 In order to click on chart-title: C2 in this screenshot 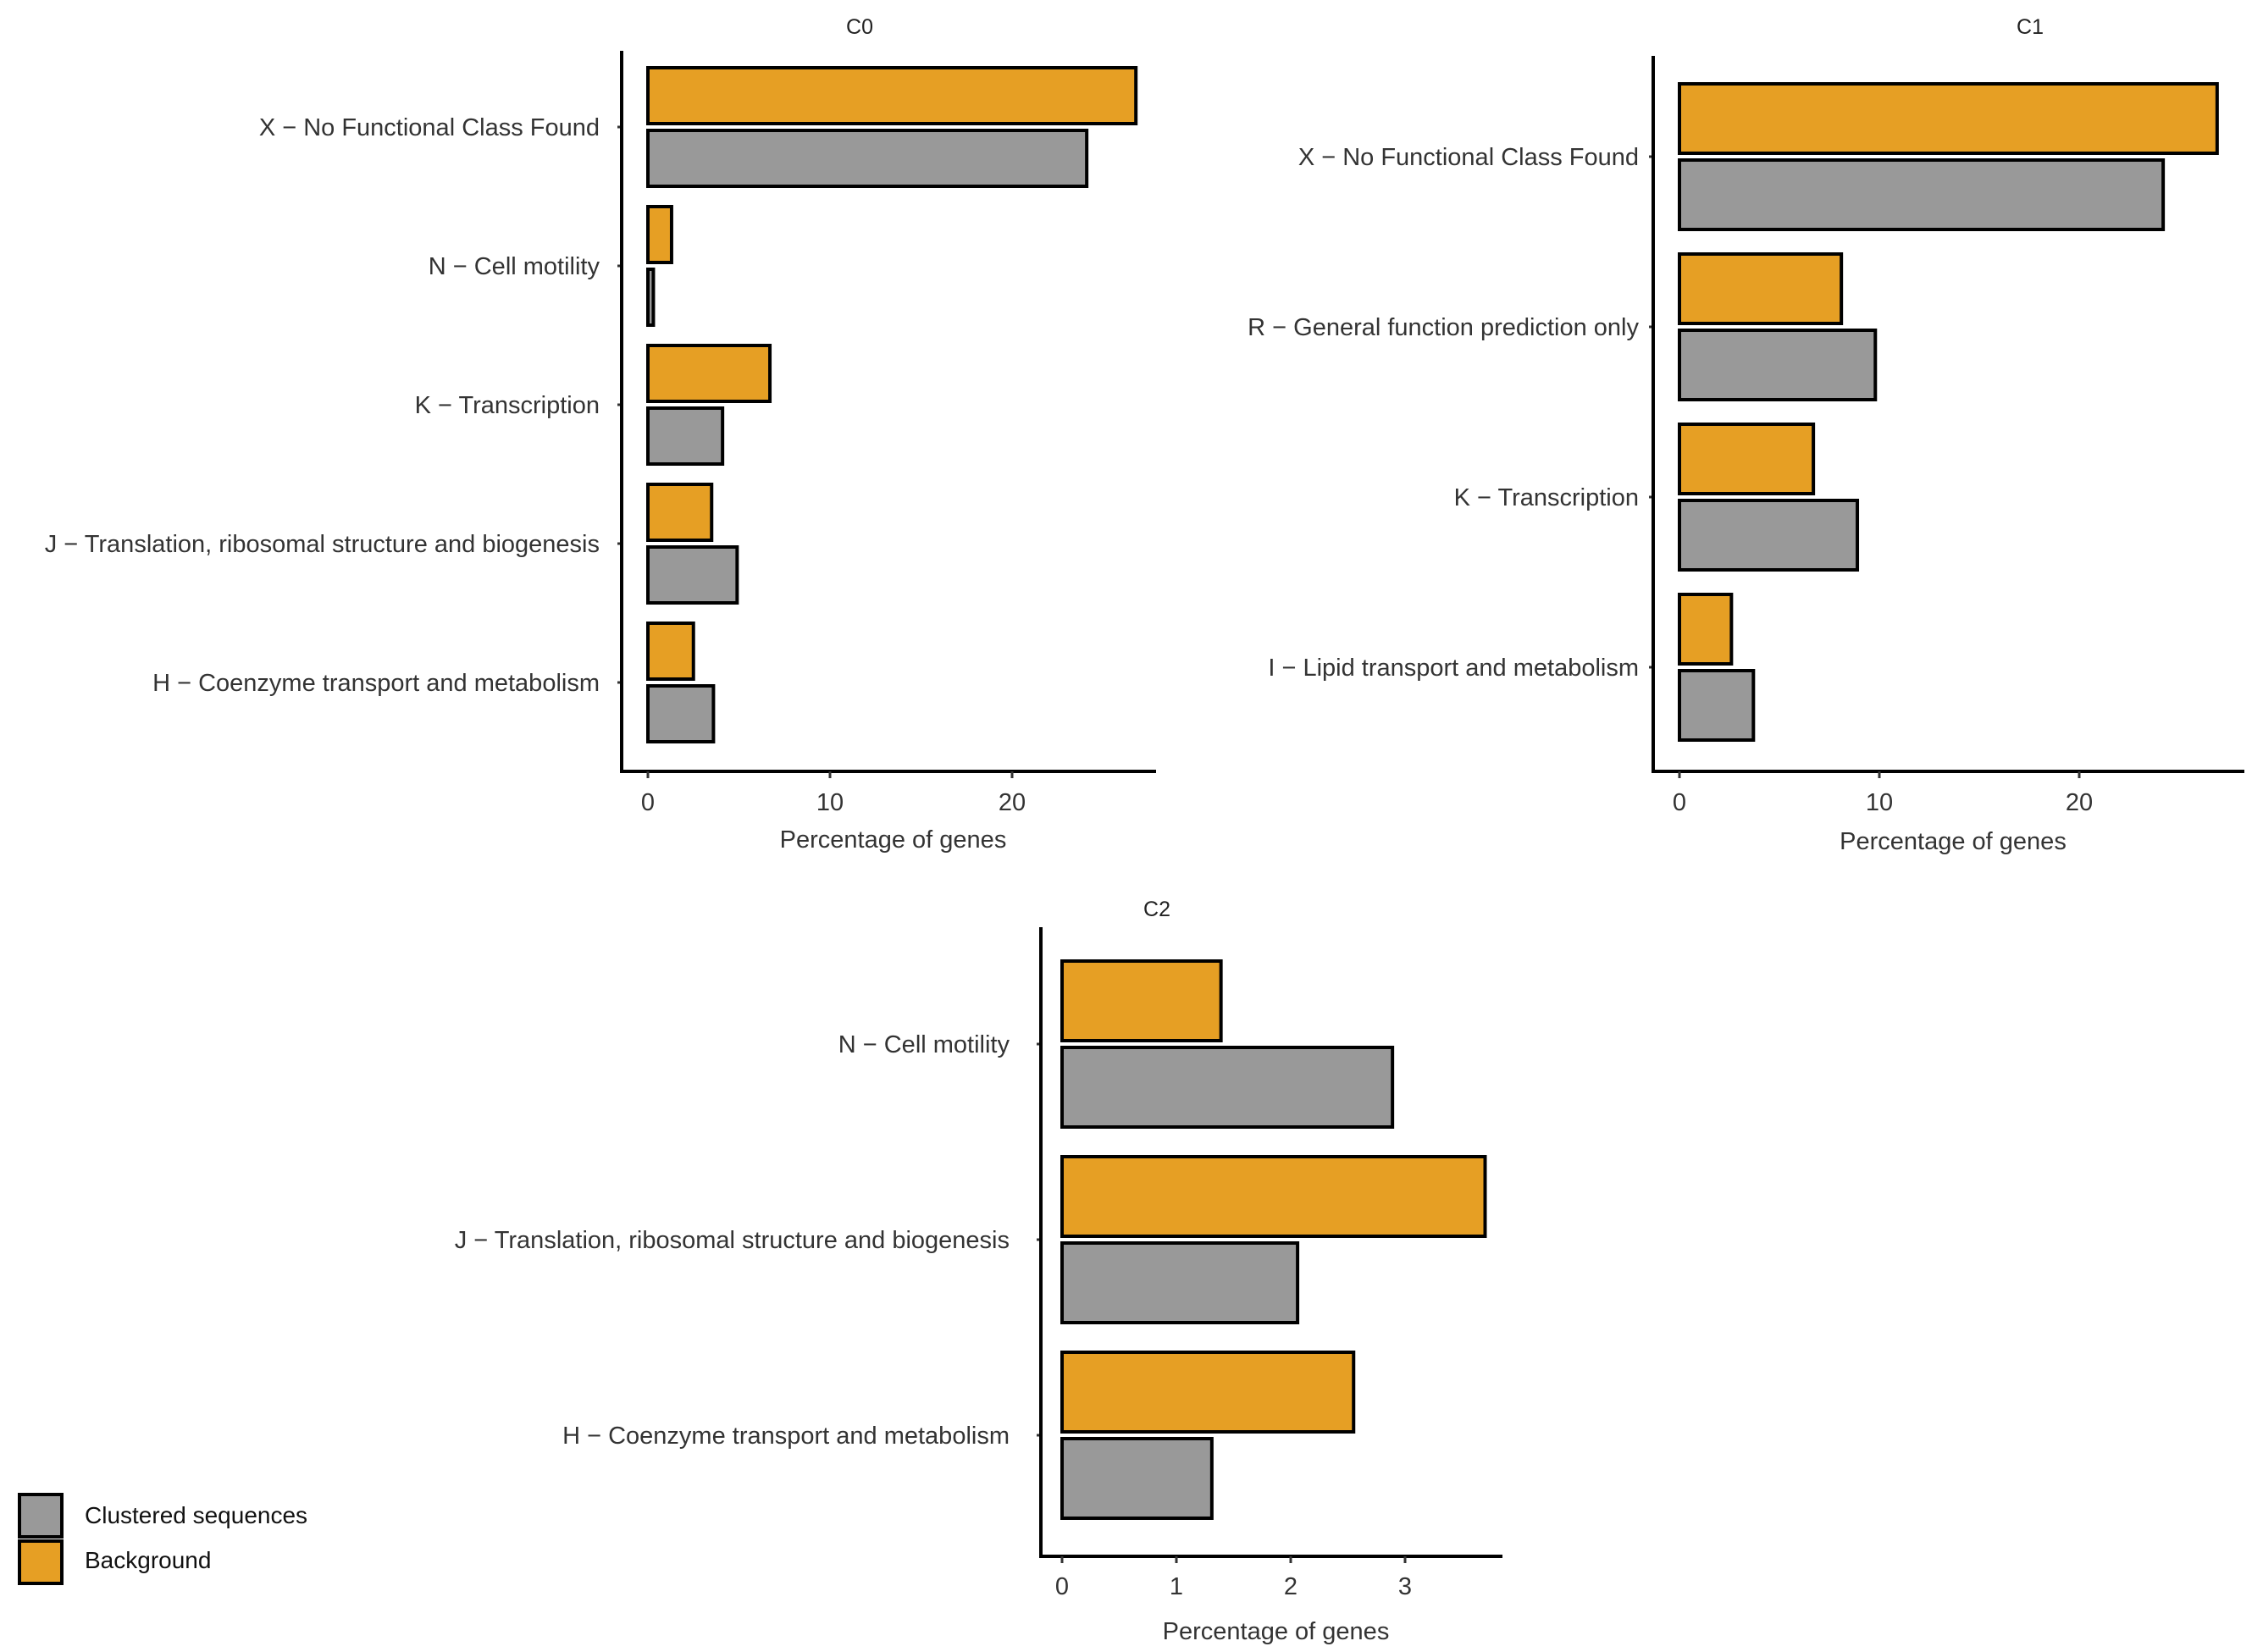, I will do `click(1156, 910)`.